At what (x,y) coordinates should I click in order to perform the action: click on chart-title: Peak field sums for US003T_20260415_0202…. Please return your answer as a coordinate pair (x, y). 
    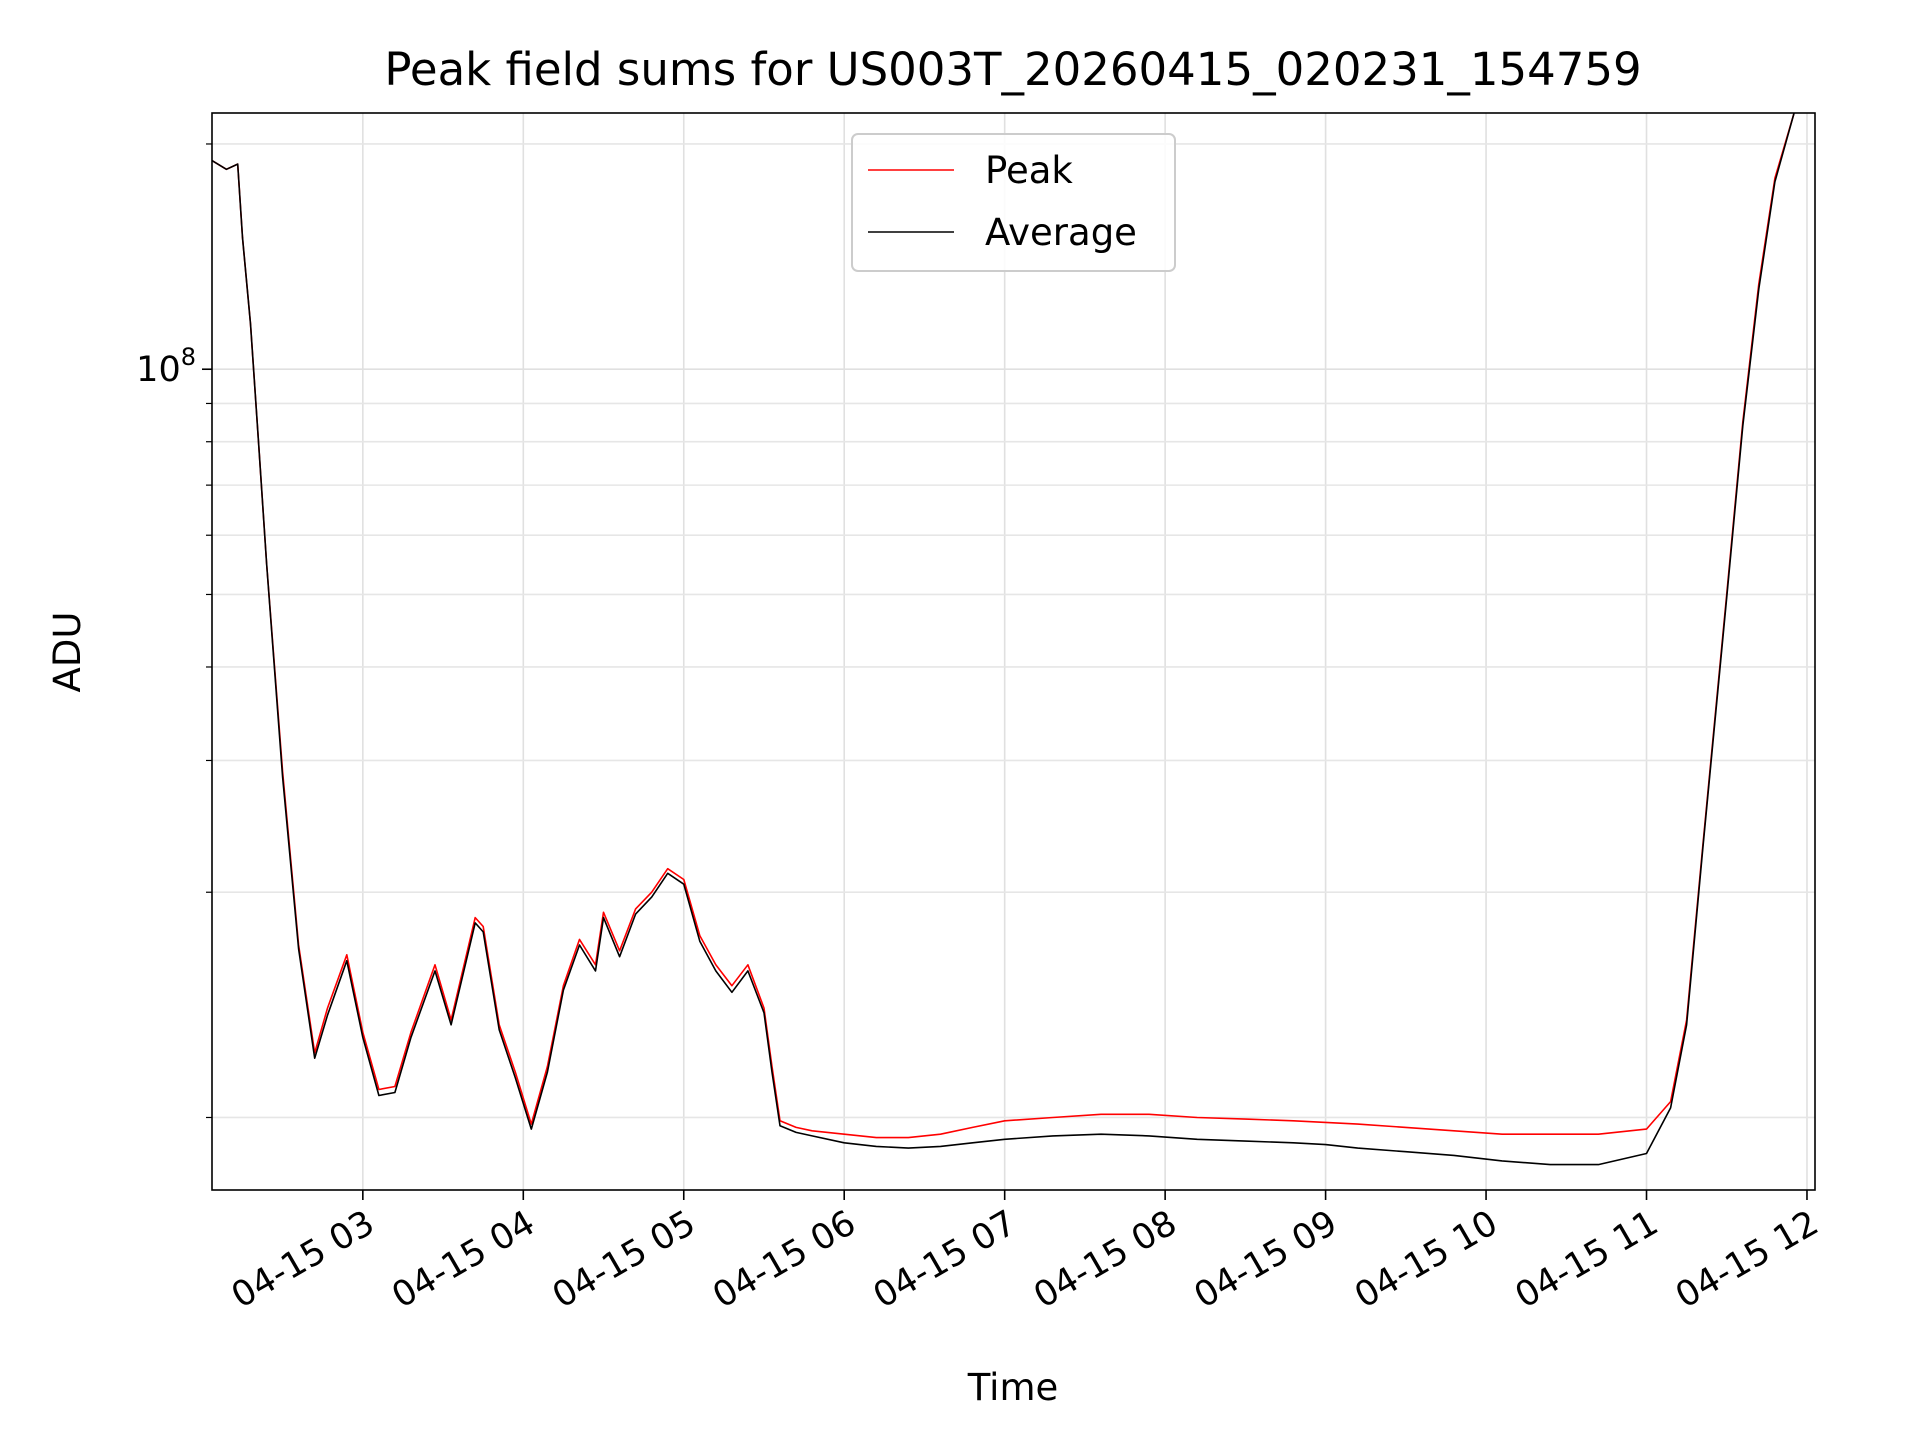
    Looking at the image, I should click on (1012, 69).